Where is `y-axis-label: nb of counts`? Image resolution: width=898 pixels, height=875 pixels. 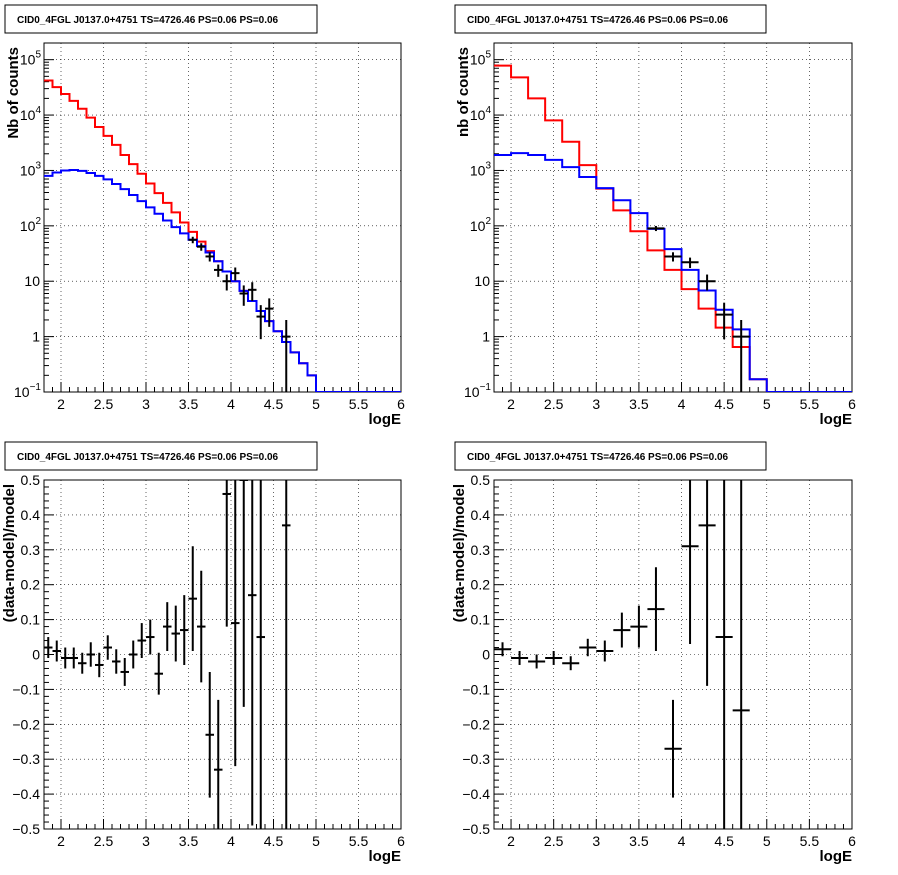 y-axis-label: nb of counts is located at coordinates (463, 92).